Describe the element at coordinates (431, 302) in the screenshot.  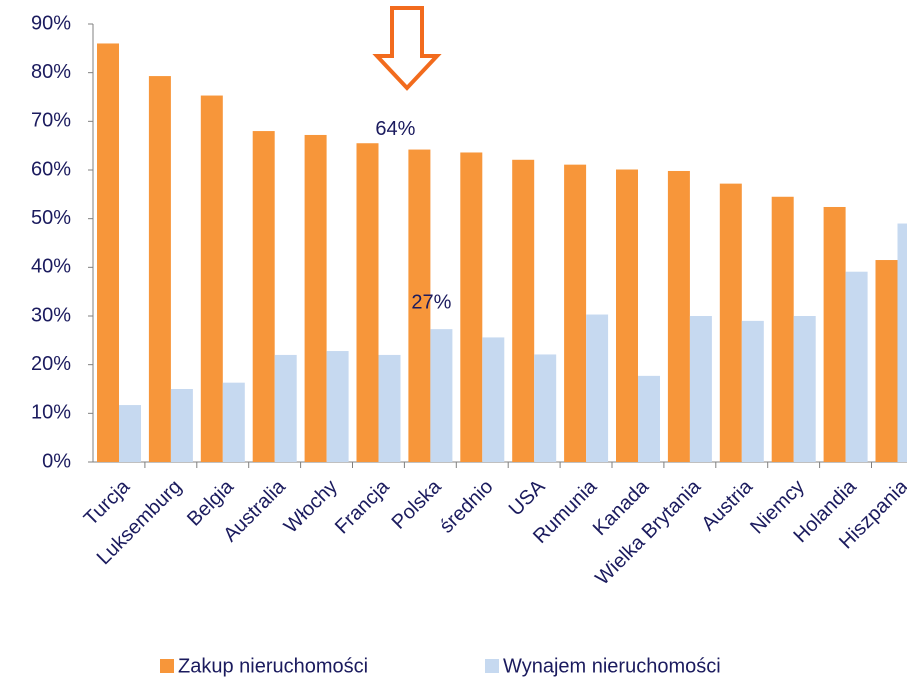
I see `data-label: 27%` at that location.